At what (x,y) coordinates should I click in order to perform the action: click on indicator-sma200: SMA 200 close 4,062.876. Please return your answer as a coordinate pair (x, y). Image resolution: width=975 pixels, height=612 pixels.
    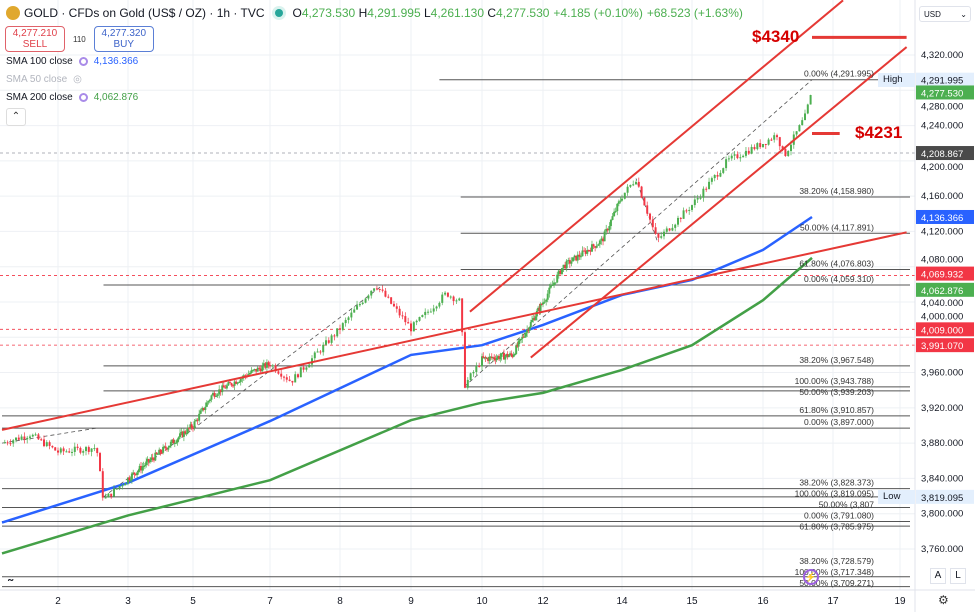
    Looking at the image, I should click on (72, 97).